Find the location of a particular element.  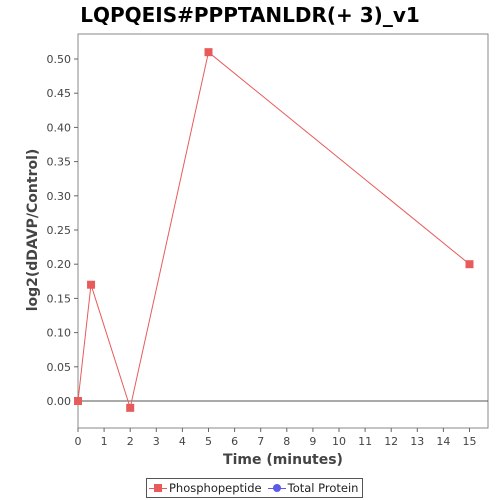

x-tick-label: 8 is located at coordinates (286, 441).